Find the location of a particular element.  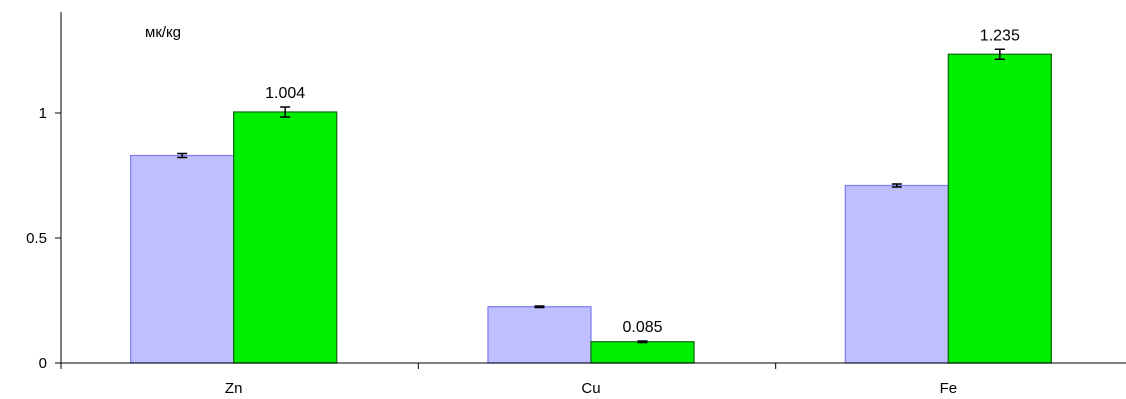

y-axis-ticks: 00.51 is located at coordinates (43, 238).